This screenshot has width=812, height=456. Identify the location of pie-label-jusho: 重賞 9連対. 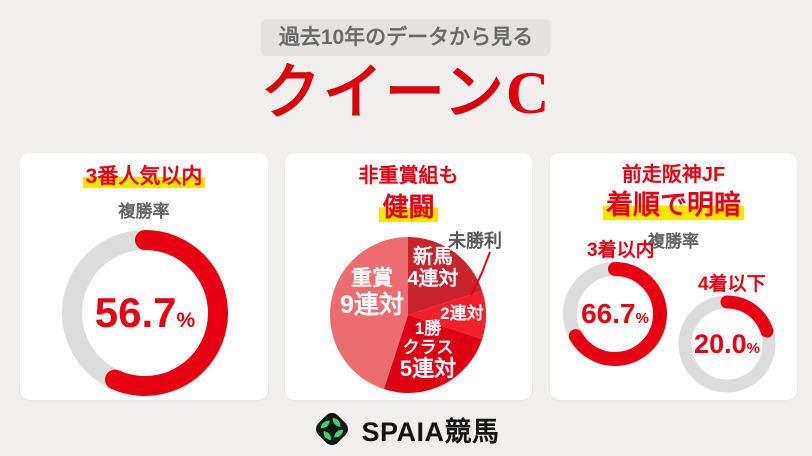
(372, 293).